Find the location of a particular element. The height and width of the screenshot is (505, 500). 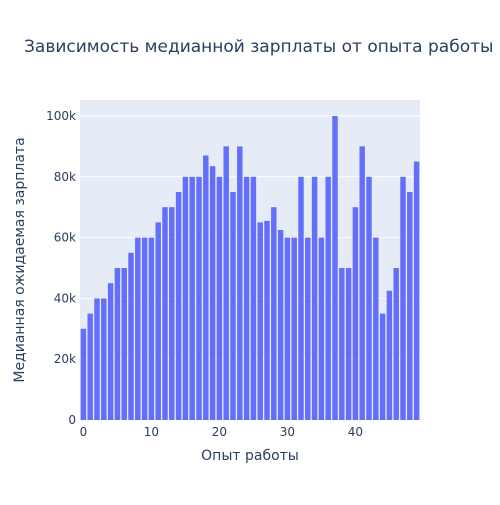

x-tick-labels: 0 10 20 30 40 is located at coordinates (221, 432).